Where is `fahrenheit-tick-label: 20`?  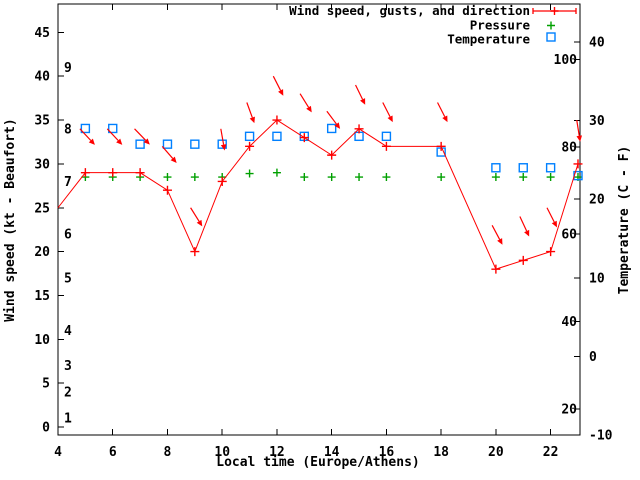 fahrenheit-tick-label: 20 is located at coordinates (569, 409).